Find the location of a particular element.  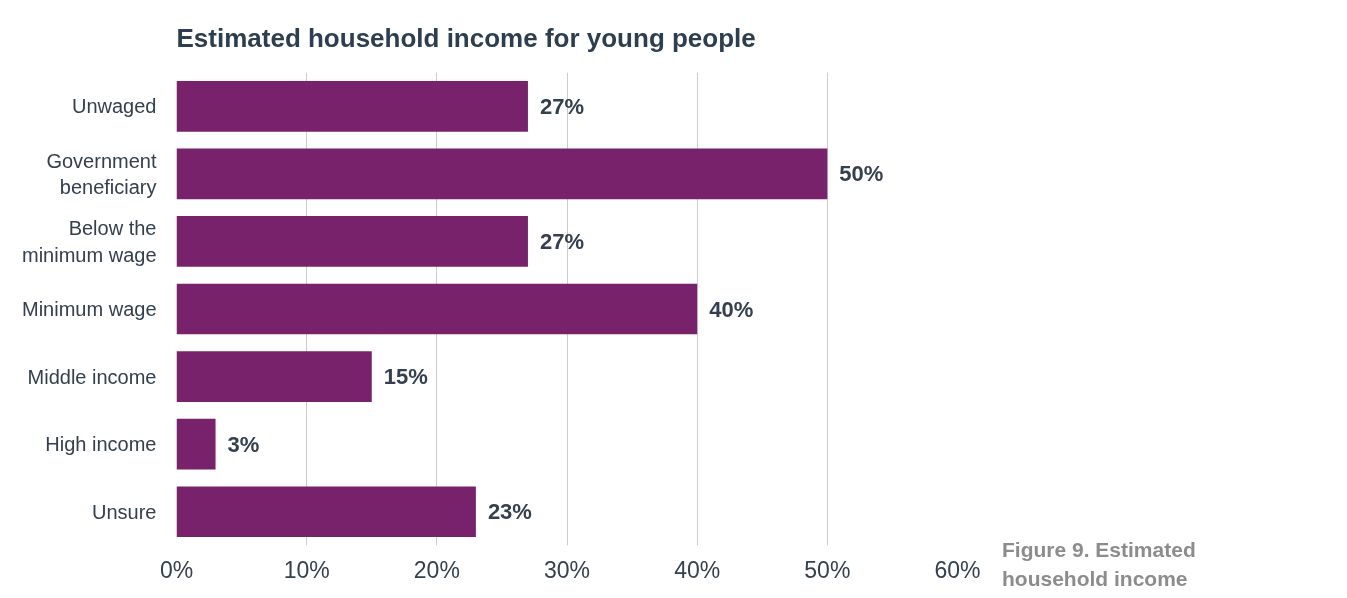

x-tick-label: 0% is located at coordinates (176, 569).